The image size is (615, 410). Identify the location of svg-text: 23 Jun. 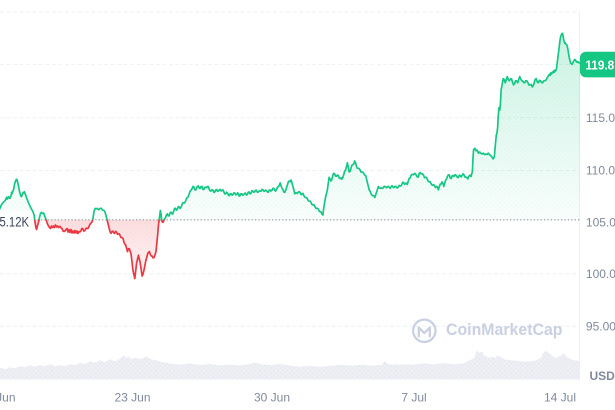
(132, 397).